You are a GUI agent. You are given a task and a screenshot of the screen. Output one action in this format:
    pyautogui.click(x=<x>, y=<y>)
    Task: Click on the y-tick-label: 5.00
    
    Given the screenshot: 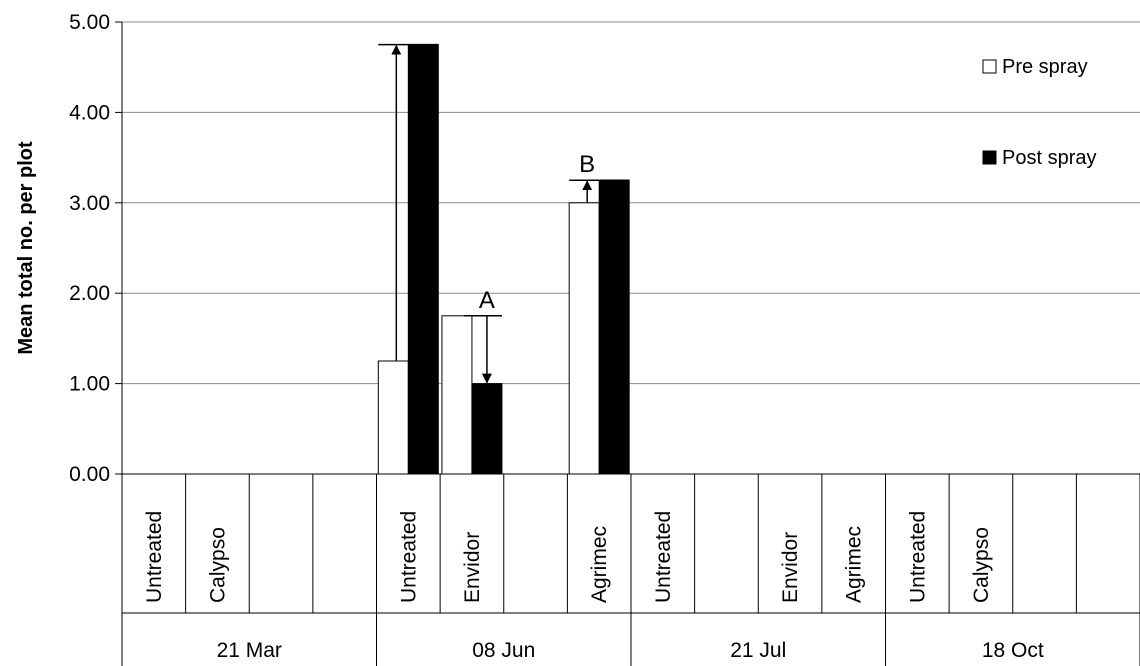 What is the action you would take?
    pyautogui.click(x=89, y=22)
    